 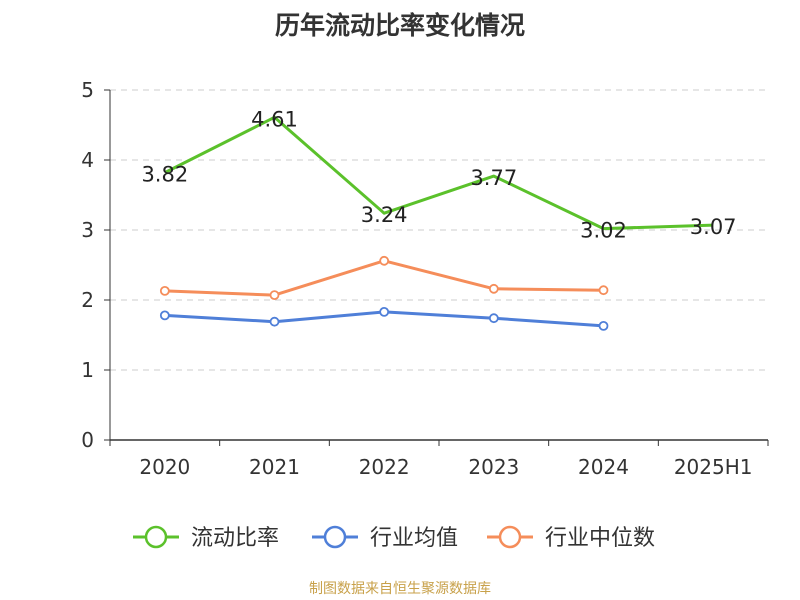 I want to click on data-label: 3.02, so click(x=603, y=231).